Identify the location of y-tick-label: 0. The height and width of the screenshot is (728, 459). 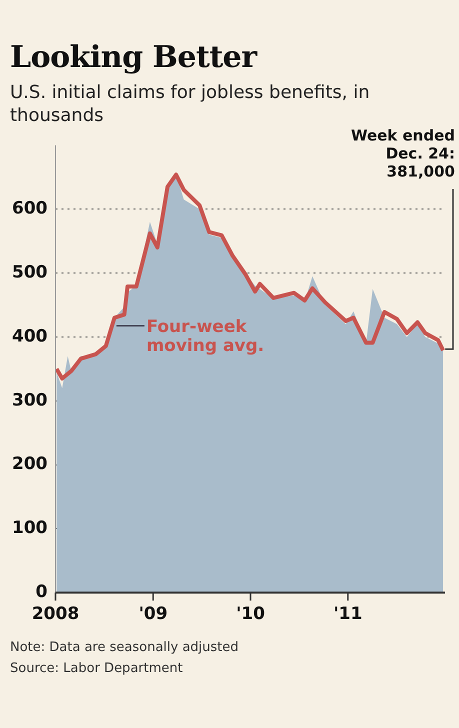
(42, 592).